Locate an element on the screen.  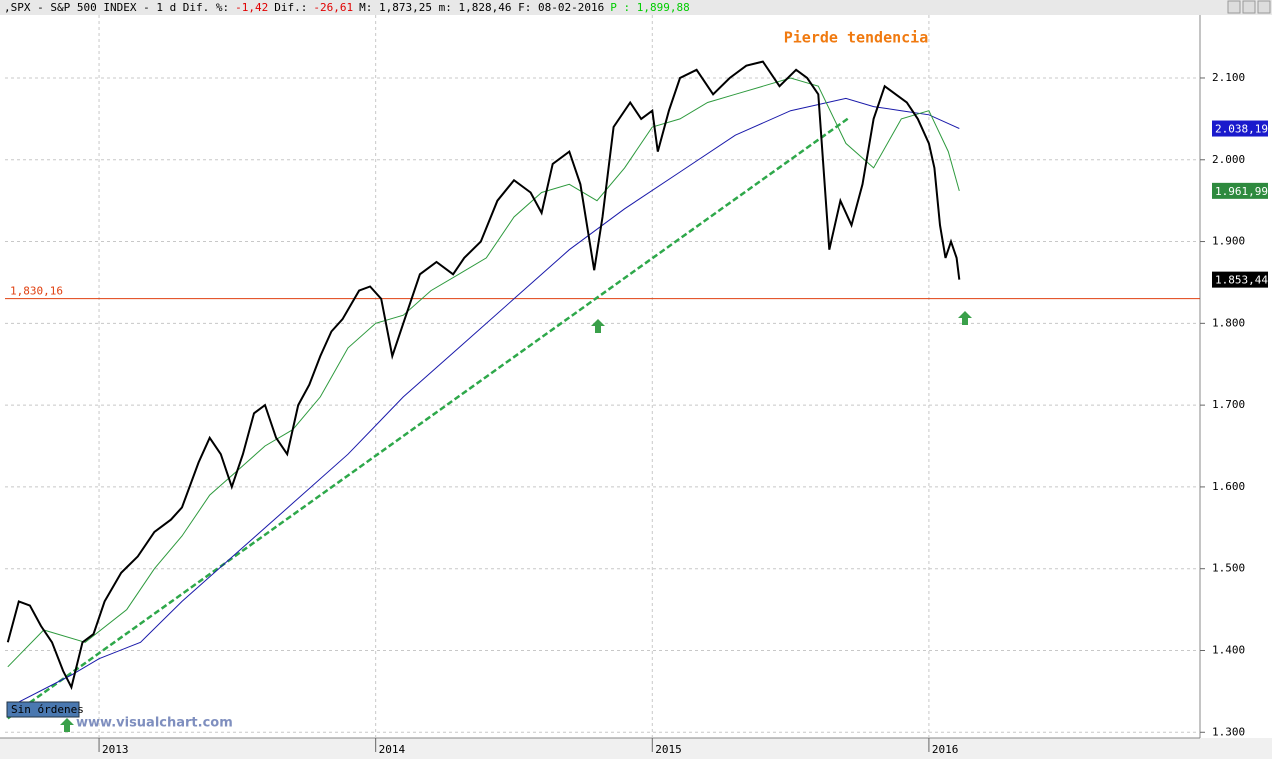
minimize-button is located at coordinates (1234, 7).